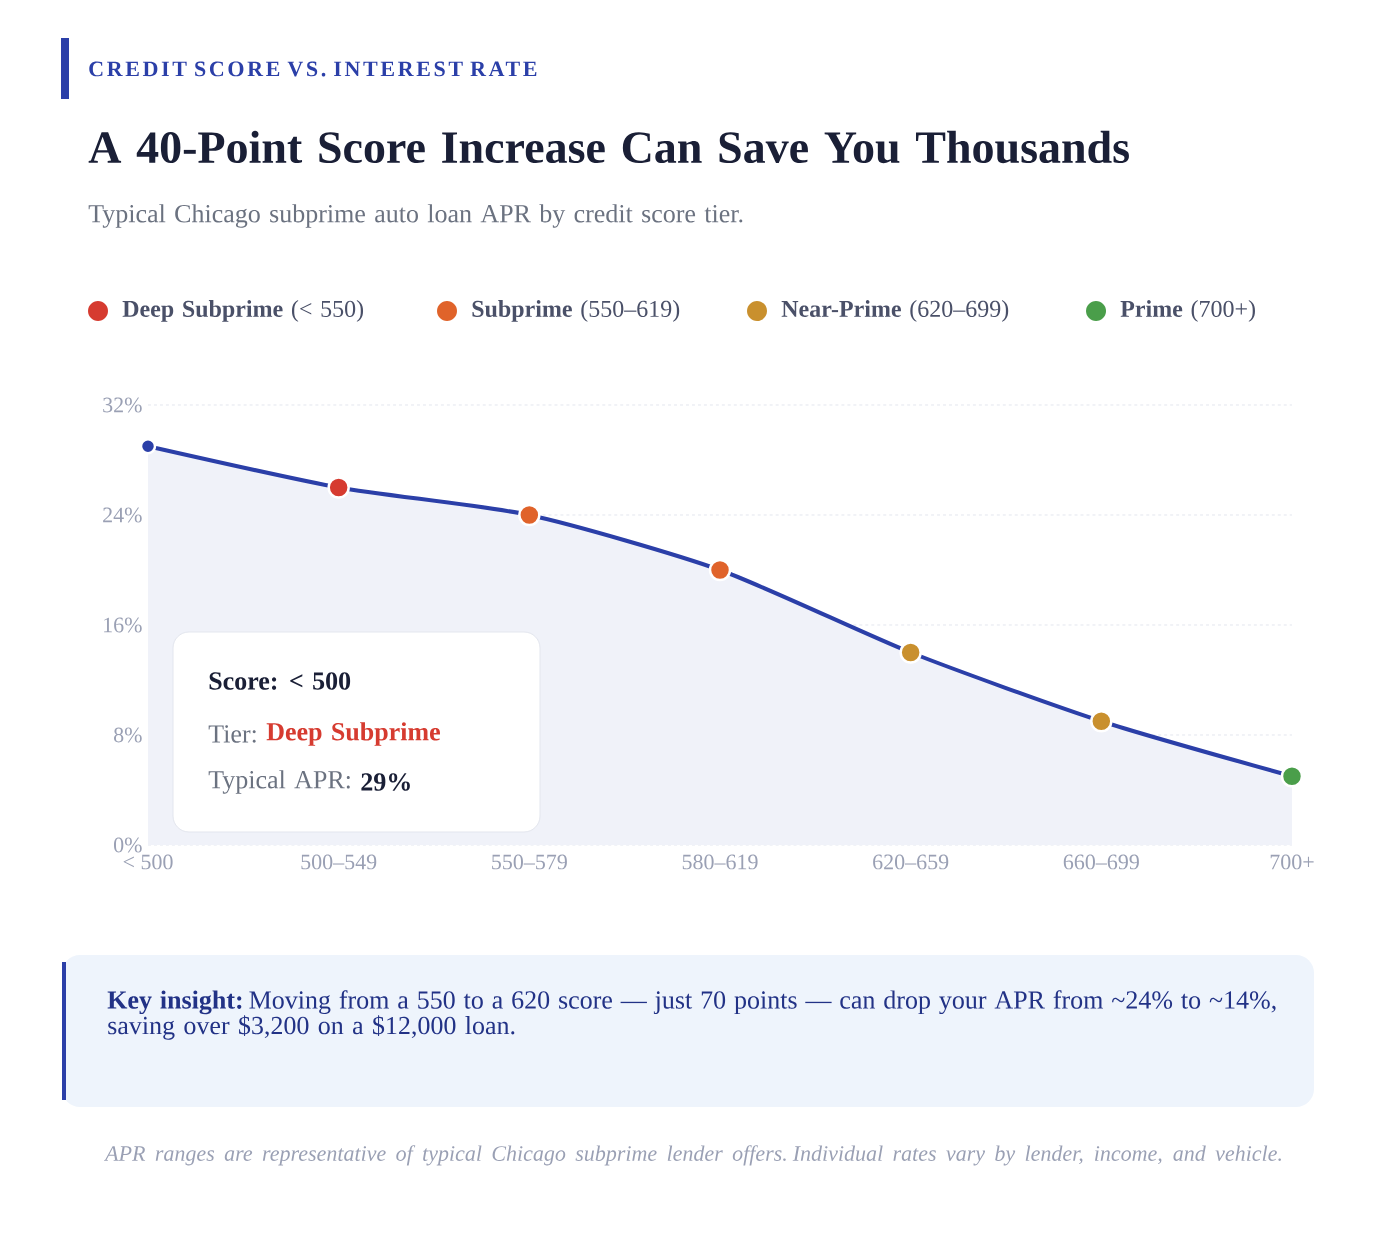  What do you see at coordinates (911, 862) in the screenshot?
I see `x-tick-label: 620–659` at bounding box center [911, 862].